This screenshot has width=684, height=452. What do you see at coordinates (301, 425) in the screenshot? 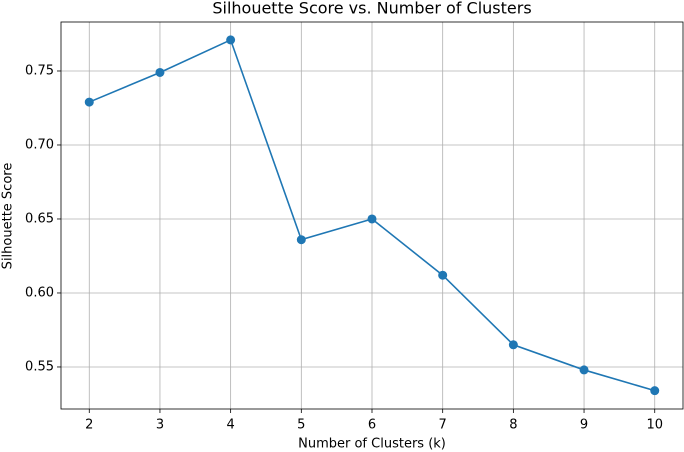
I see `x-tick-label: 5` at bounding box center [301, 425].